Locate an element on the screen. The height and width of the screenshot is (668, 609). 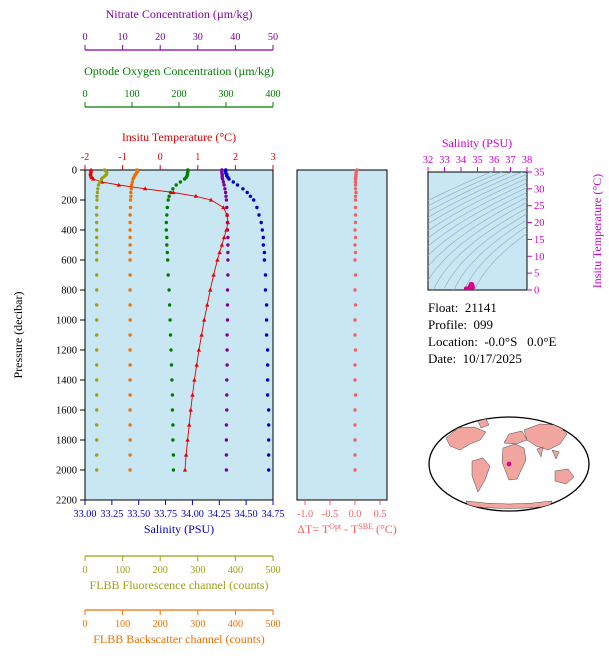
series-oxygen is located at coordinates (177, 320).